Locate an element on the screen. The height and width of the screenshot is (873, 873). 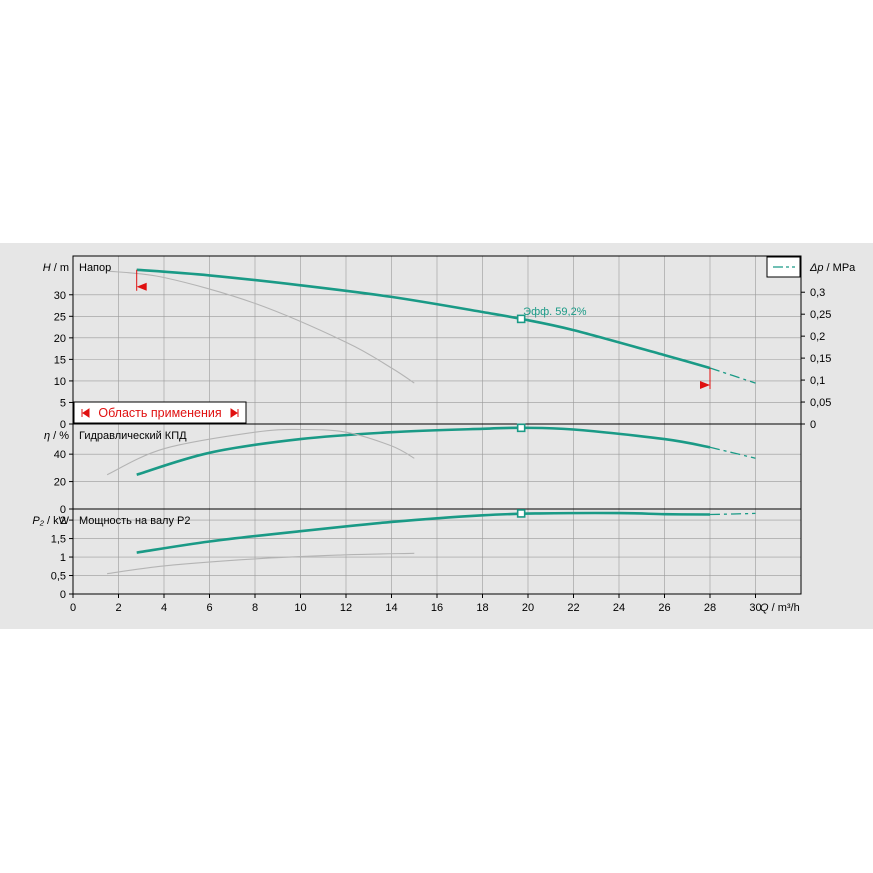
y-axis-label-power: P₂ / kW is located at coordinates (50, 521).